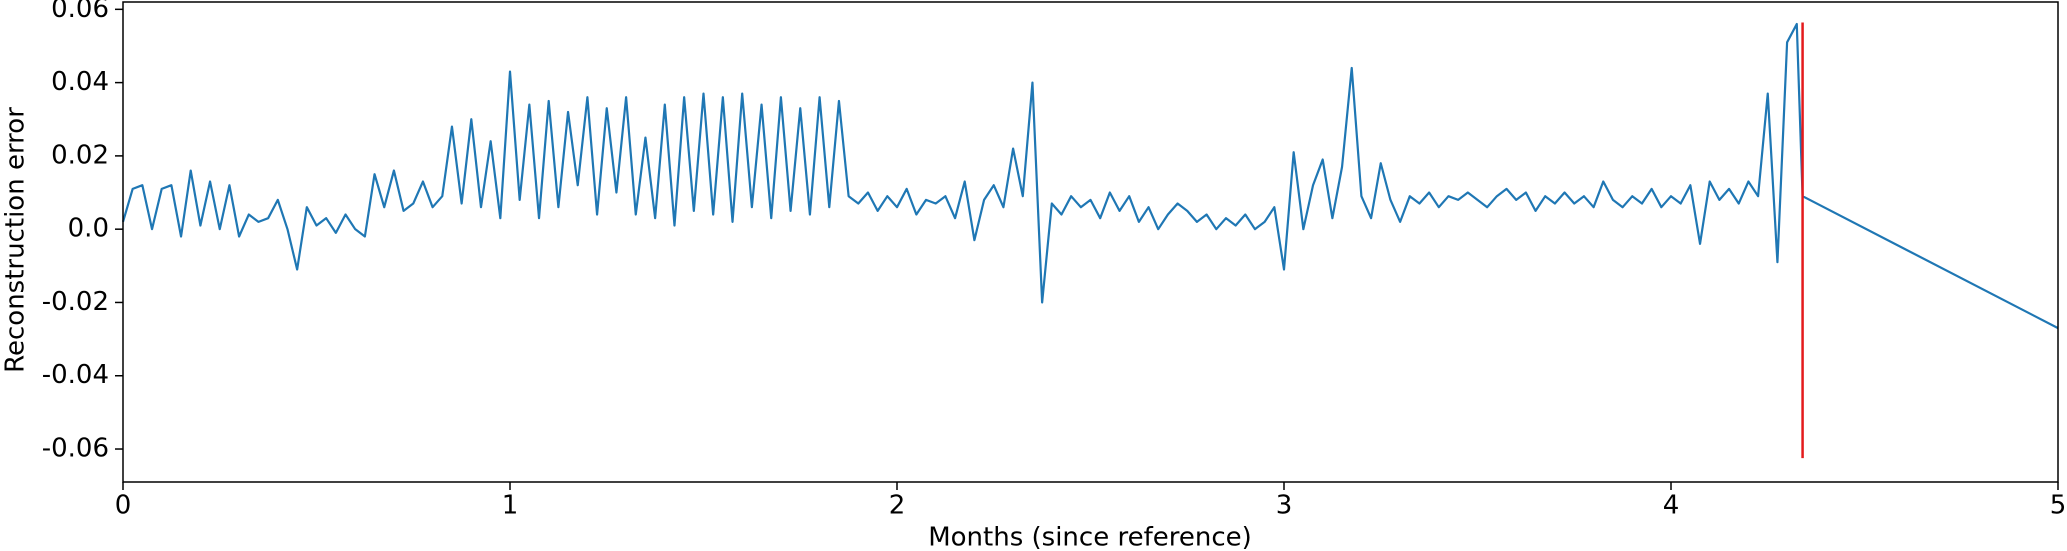 The width and height of the screenshot is (2067, 551). Describe the element at coordinates (80, 155) in the screenshot. I see `y-tick-label: 0.02` at that location.